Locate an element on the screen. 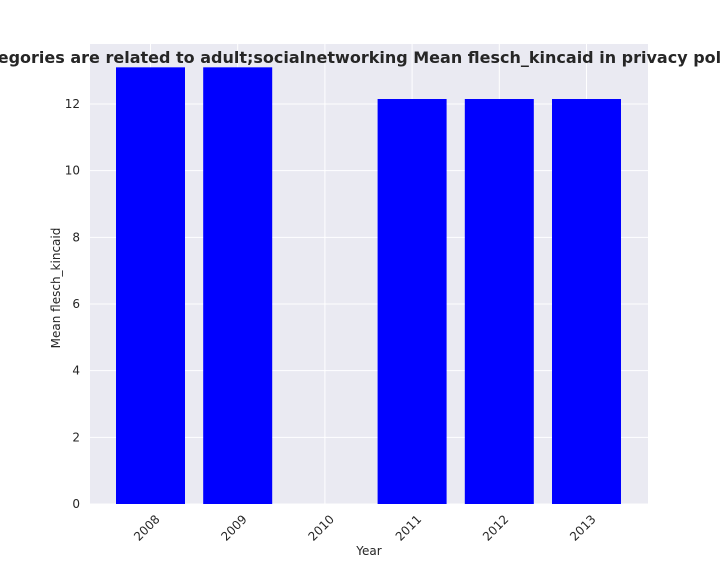 This screenshot has height=576, width=720. y-axis-ticks: 0 2 4 6 8 10 12 is located at coordinates (72, 304).